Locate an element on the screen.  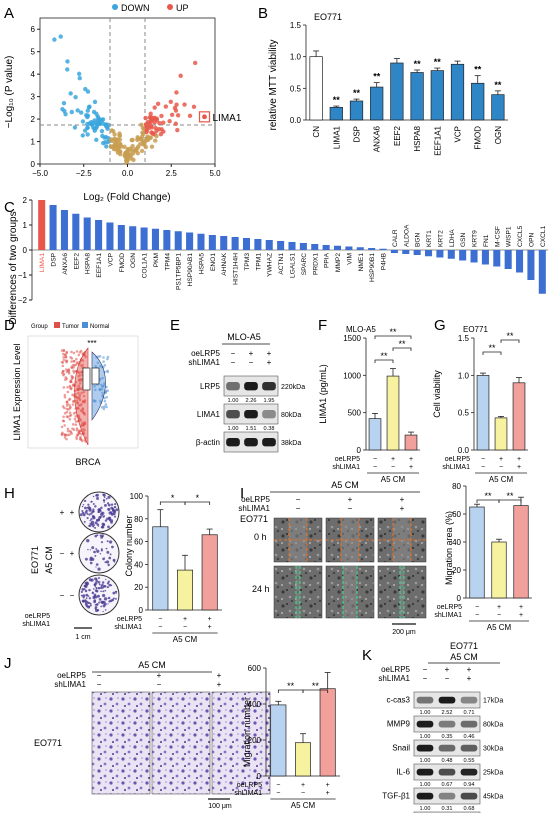
band-quant: 0.35 is located at coordinates (447, 737).